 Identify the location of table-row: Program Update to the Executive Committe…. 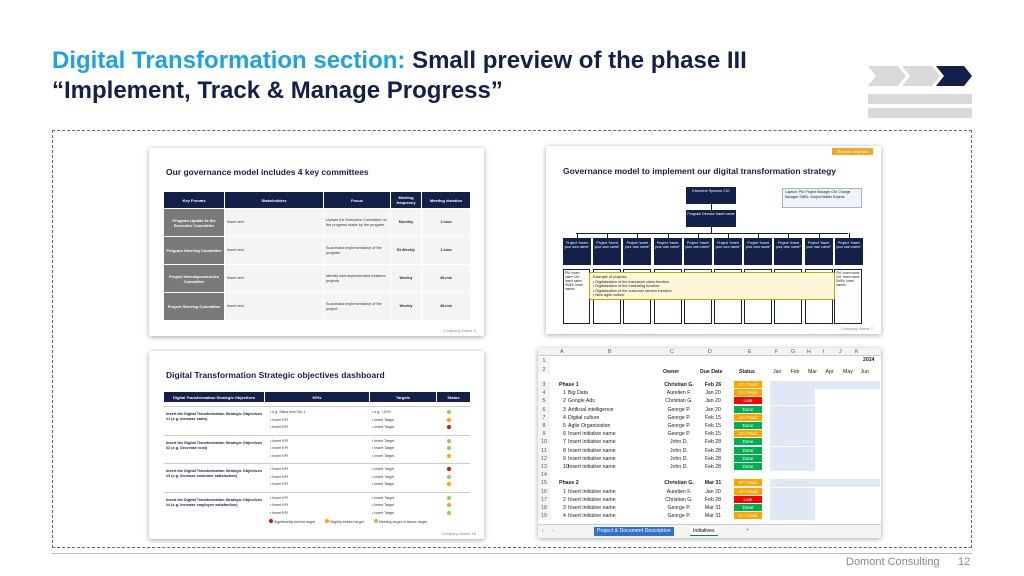
(317, 222).